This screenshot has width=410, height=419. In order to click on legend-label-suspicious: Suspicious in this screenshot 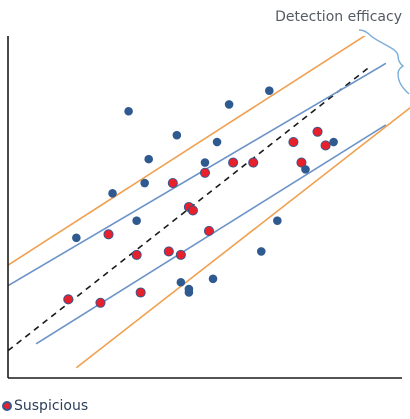, I will do `click(51, 406)`.